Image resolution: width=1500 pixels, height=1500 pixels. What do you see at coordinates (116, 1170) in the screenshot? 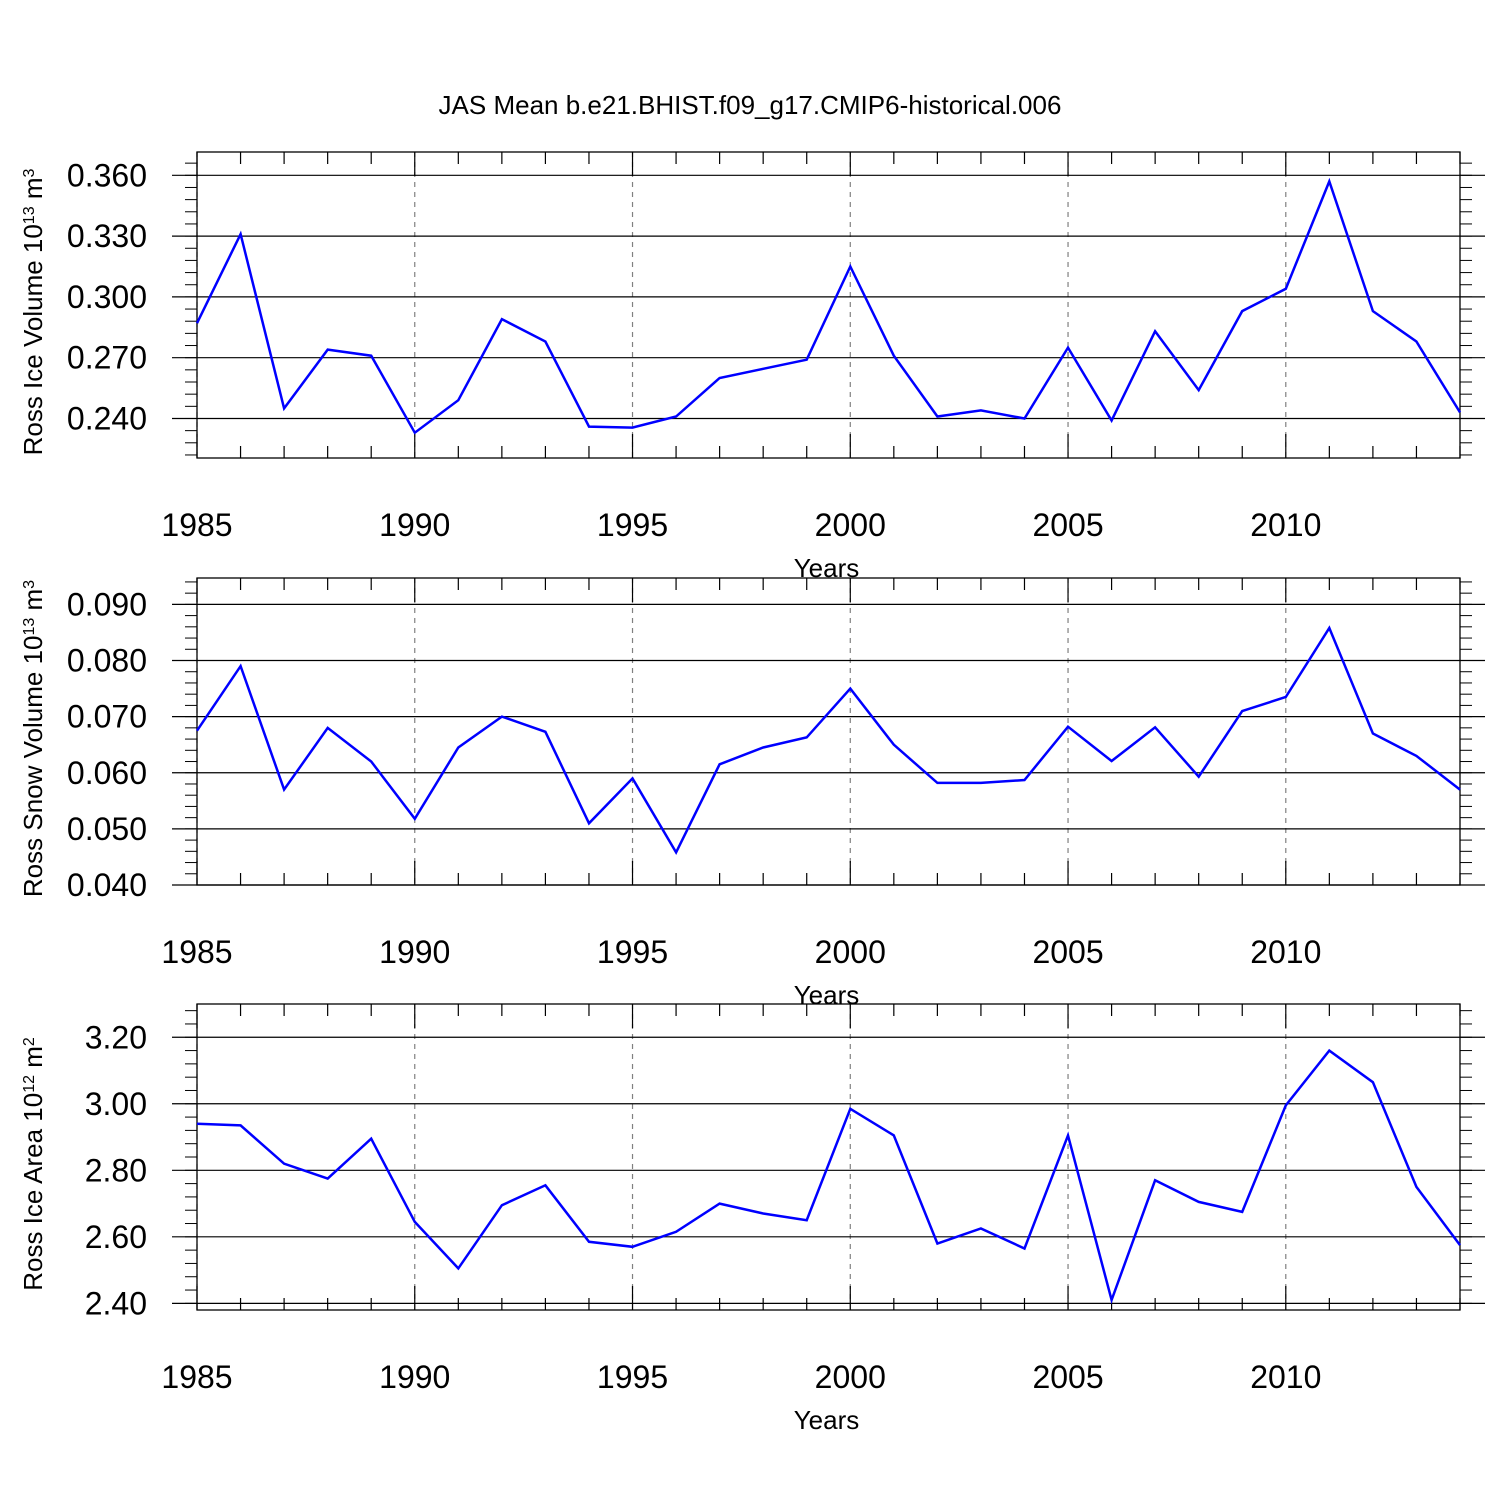
I see `y-tick-label: 2.80` at bounding box center [116, 1170].